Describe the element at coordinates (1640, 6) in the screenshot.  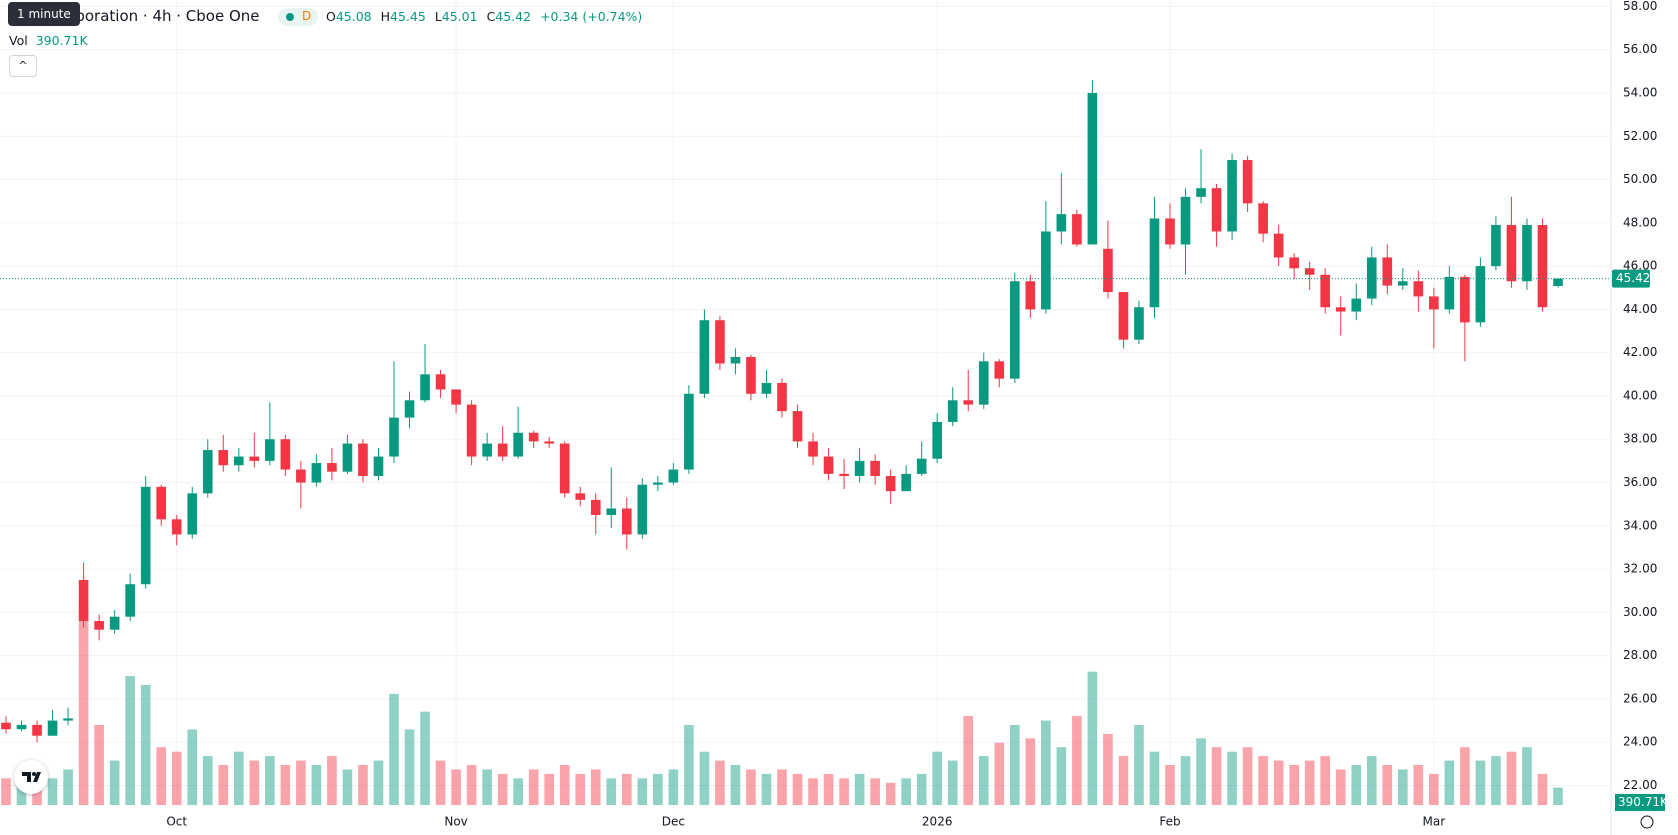
I see `y-tick-label: 58.00` at that location.